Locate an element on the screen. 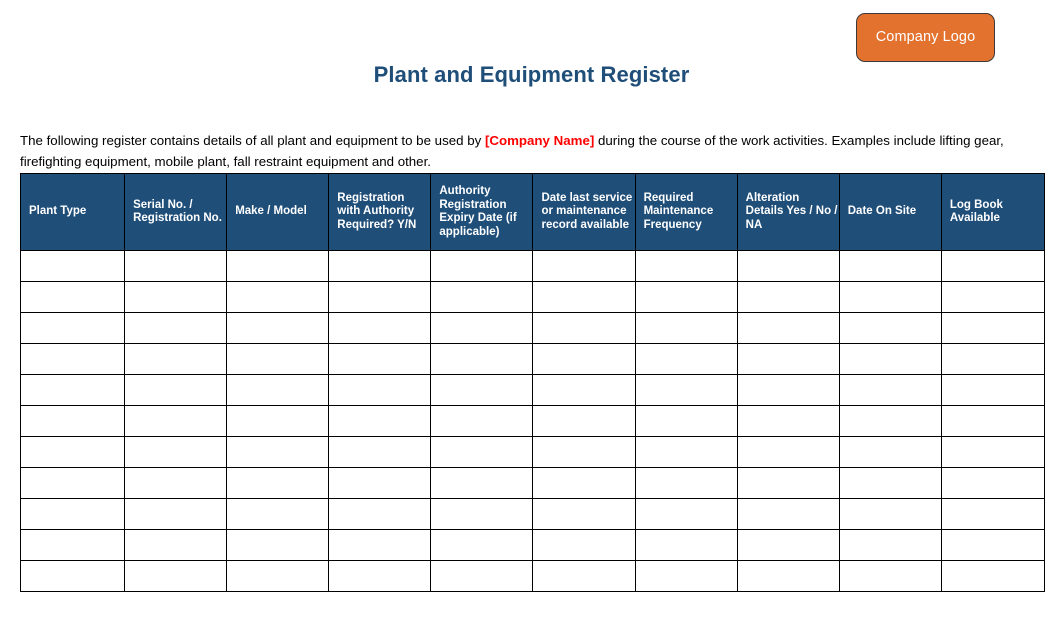  company-logo-placeholder: Company Logo is located at coordinates (925, 37).